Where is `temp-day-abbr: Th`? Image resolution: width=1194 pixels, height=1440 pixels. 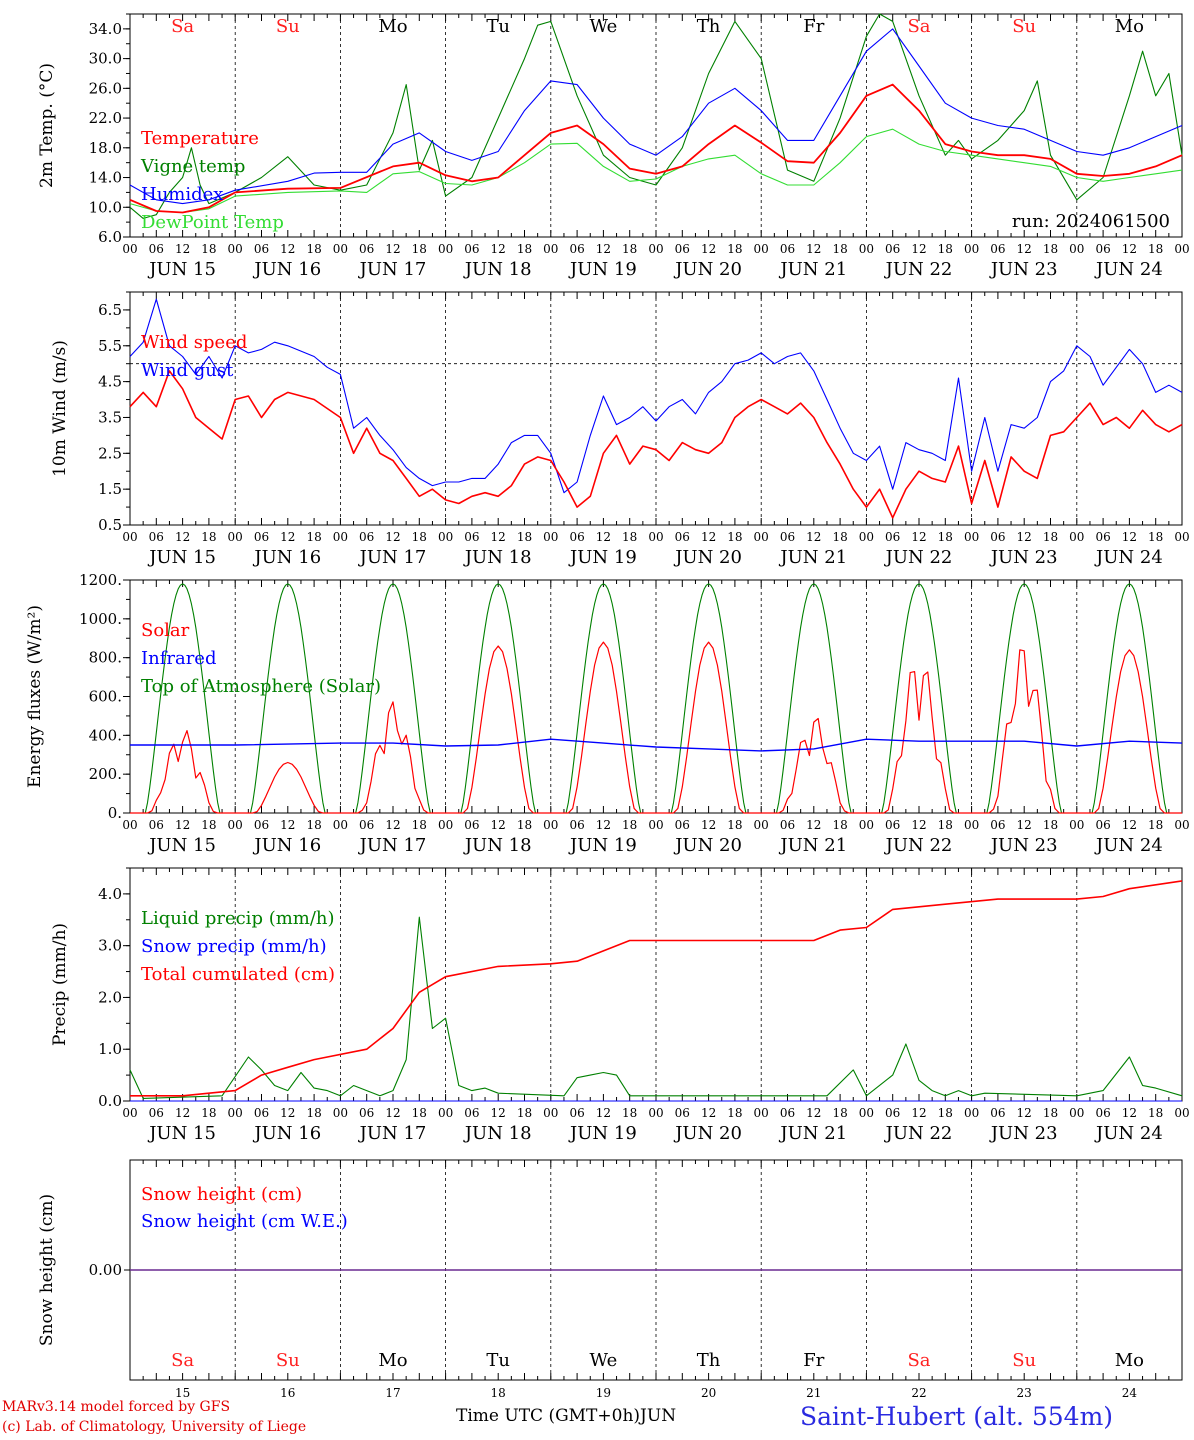
temp-day-abbr: Th is located at coordinates (709, 26).